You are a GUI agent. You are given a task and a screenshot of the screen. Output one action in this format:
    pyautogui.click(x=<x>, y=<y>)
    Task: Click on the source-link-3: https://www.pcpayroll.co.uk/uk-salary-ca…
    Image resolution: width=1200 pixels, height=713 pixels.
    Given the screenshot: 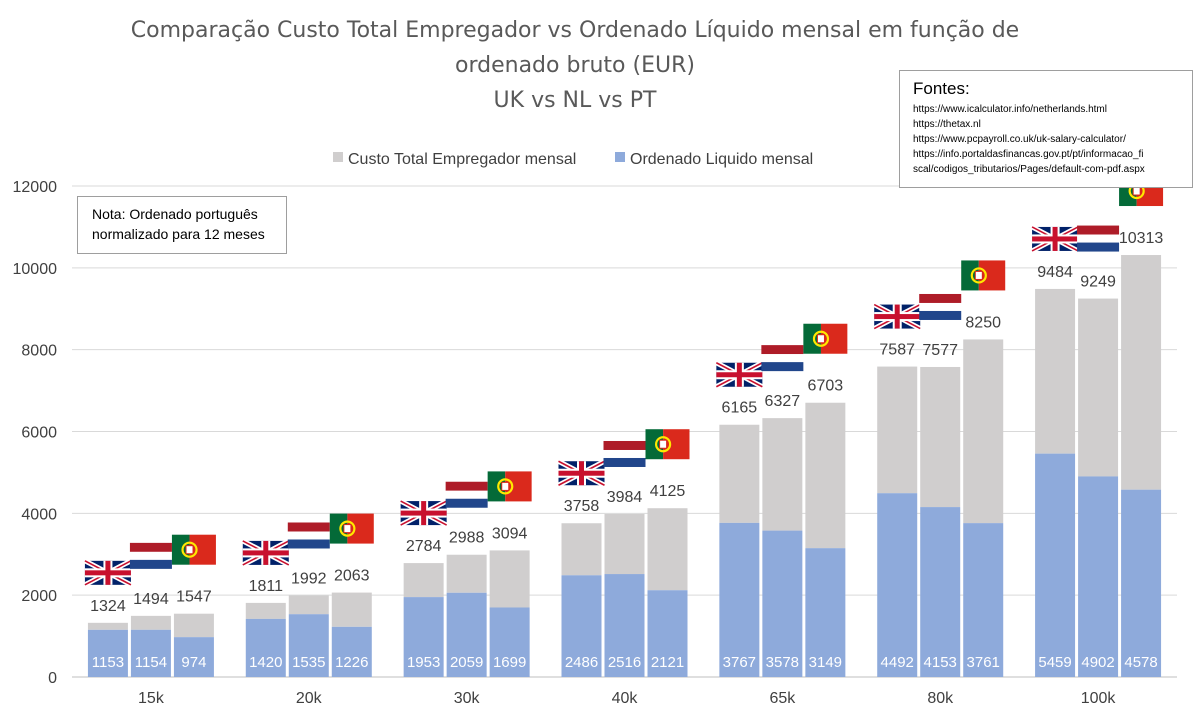 What is the action you would take?
    pyautogui.click(x=1019, y=139)
    